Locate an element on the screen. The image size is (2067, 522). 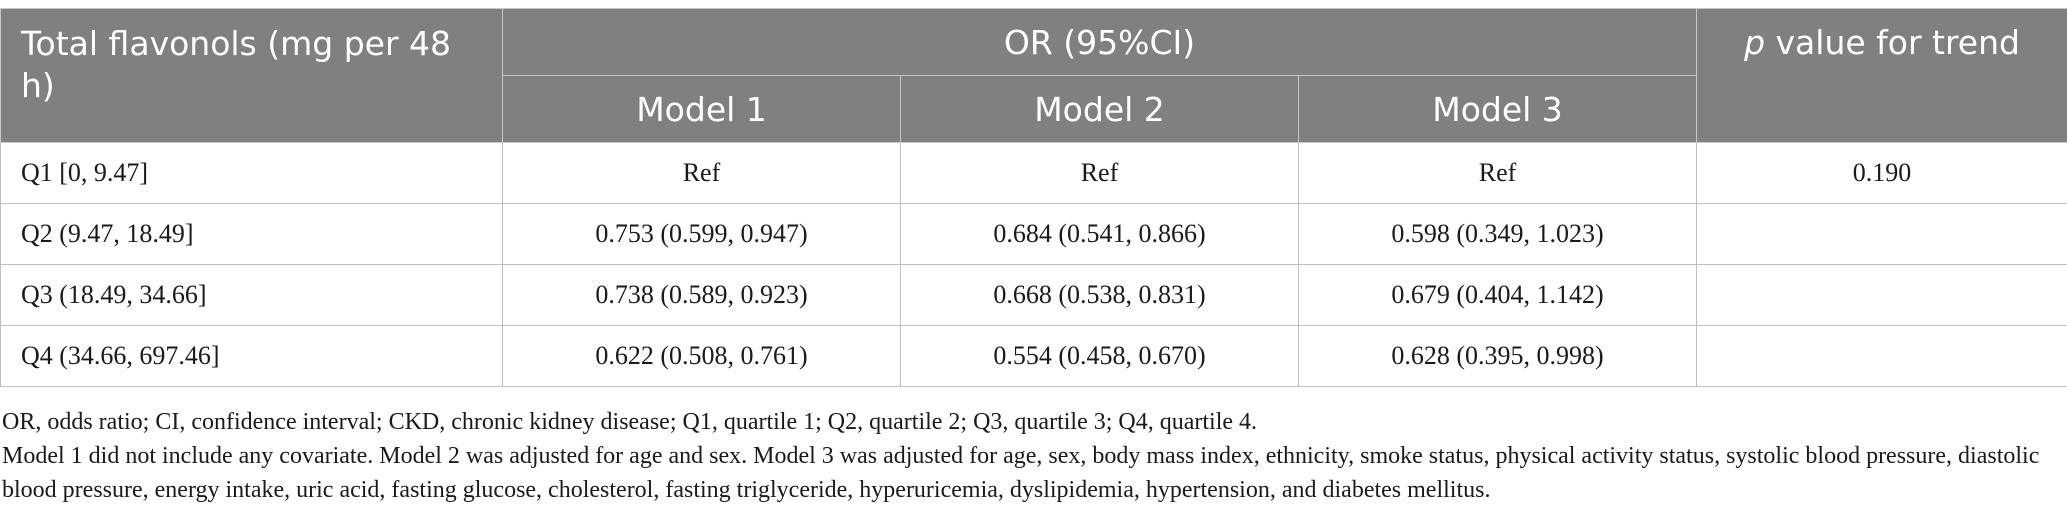
header-row-2: Model 1 Model 2 Model 3 is located at coordinates (1034, 109).